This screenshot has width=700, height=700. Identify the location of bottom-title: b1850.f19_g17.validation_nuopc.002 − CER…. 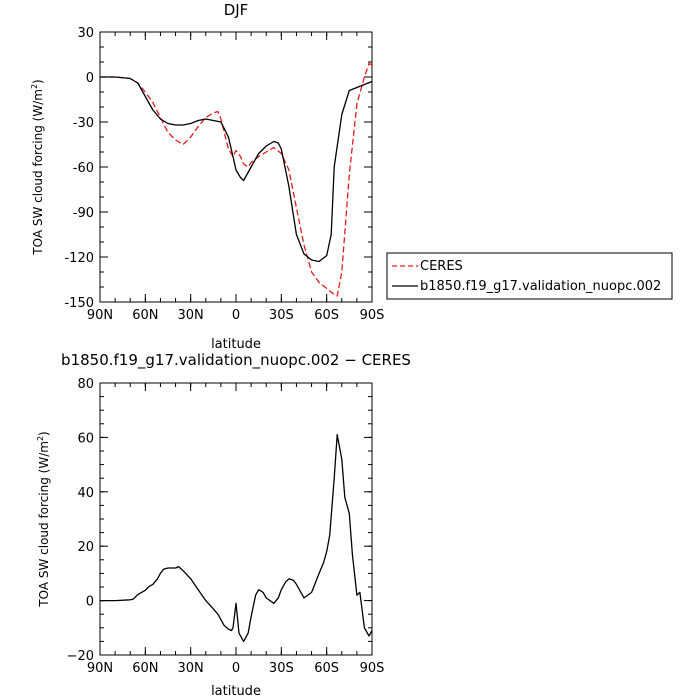
(236, 360).